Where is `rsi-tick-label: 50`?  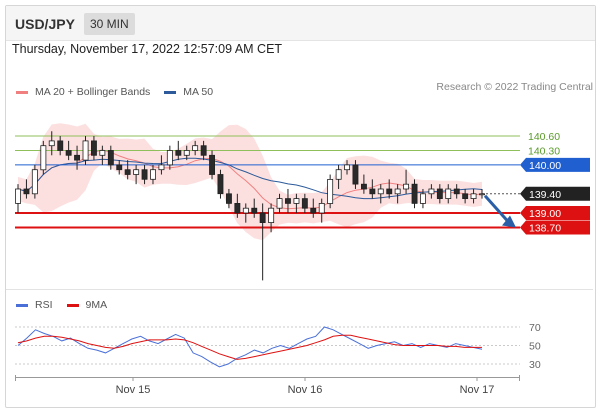 rsi-tick-label: 50 is located at coordinates (535, 347).